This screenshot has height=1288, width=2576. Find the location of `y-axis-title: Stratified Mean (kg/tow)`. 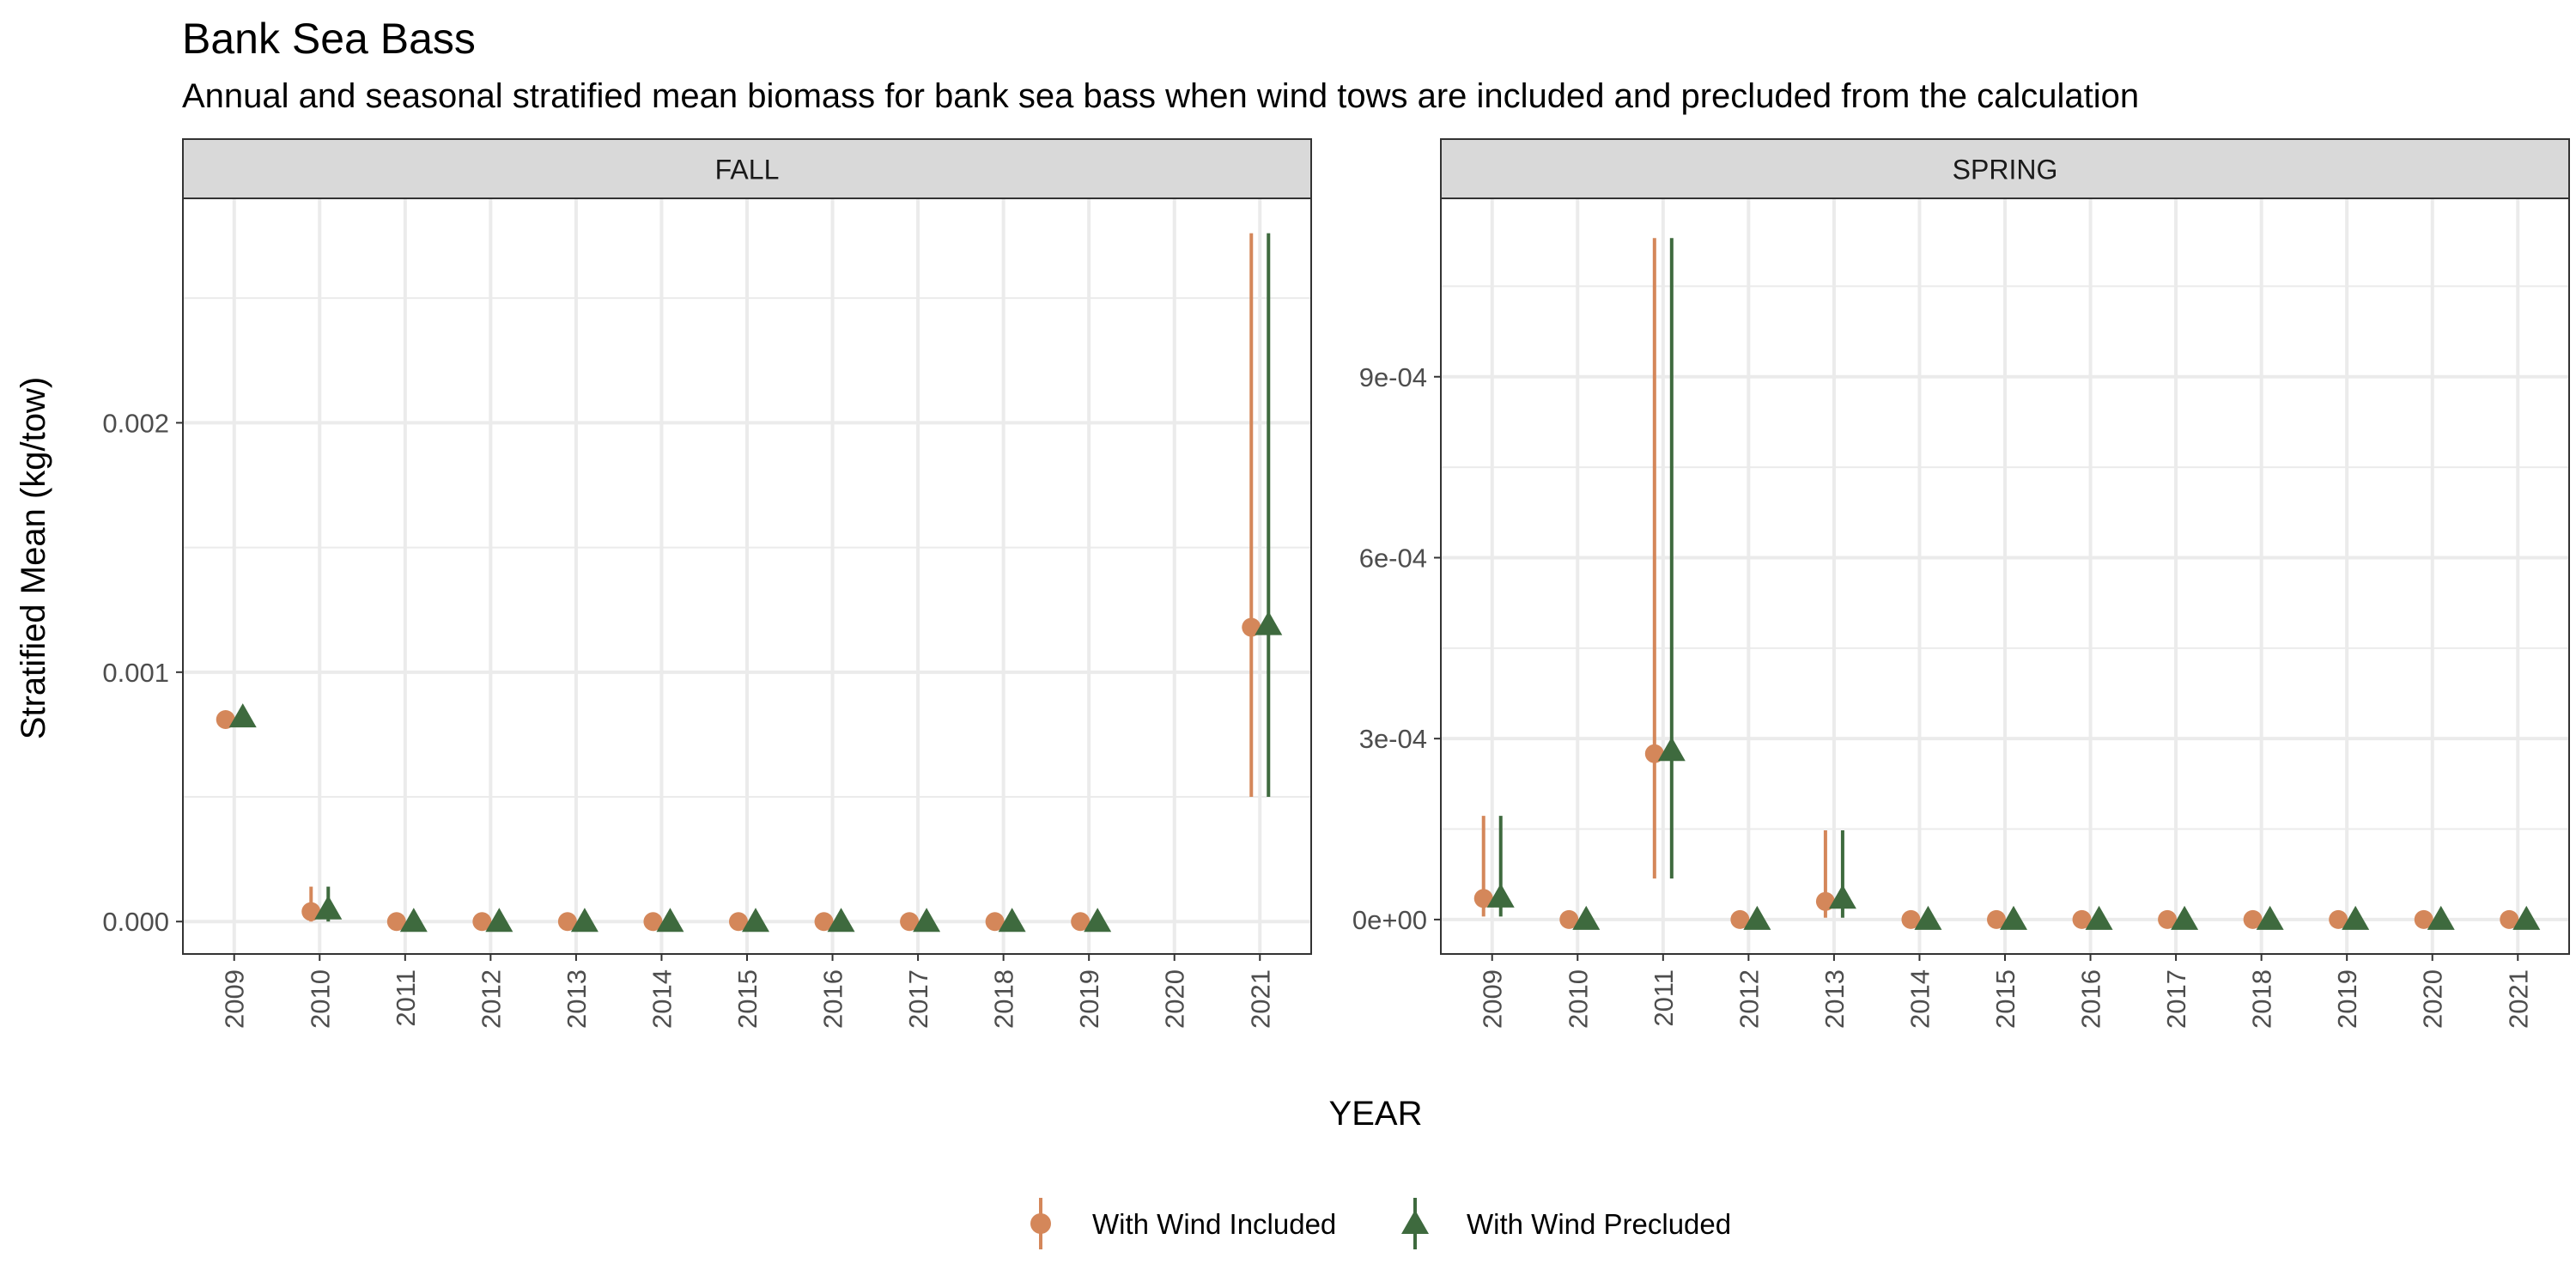

y-axis-title: Stratified Mean (kg/tow) is located at coordinates (33, 558).